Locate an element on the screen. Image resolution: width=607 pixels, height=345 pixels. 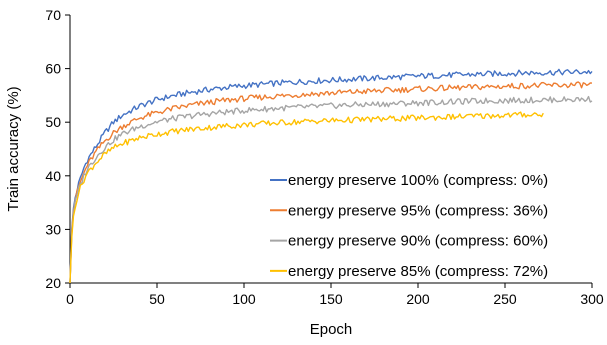
x-tick-label: 200 is located at coordinates (418, 299).